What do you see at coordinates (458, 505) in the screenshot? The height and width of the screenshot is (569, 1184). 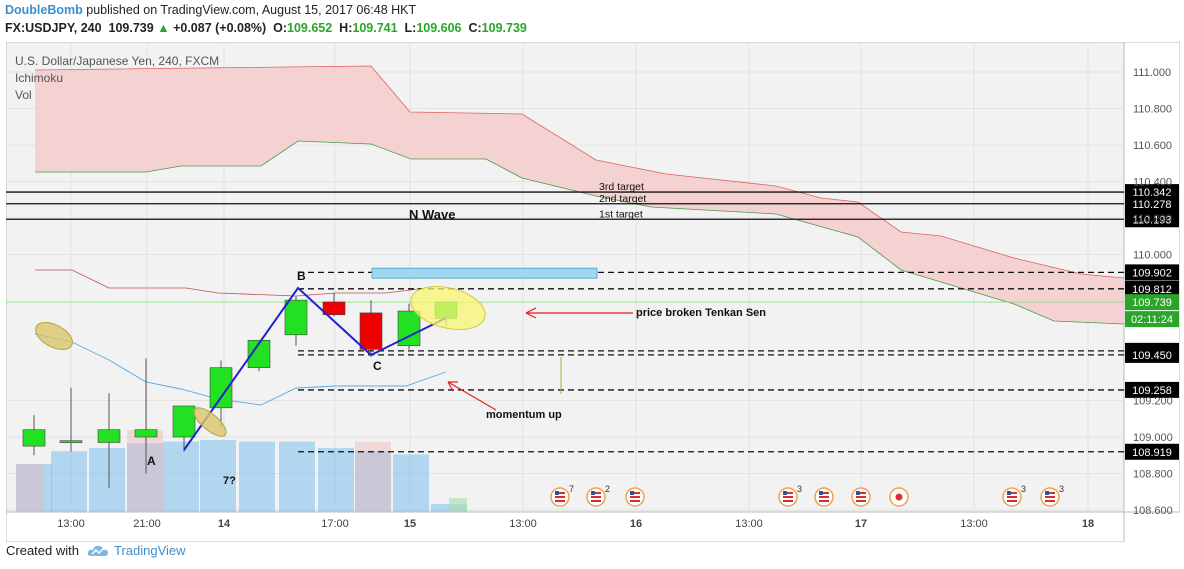 I see `volume-bar-current` at bounding box center [458, 505].